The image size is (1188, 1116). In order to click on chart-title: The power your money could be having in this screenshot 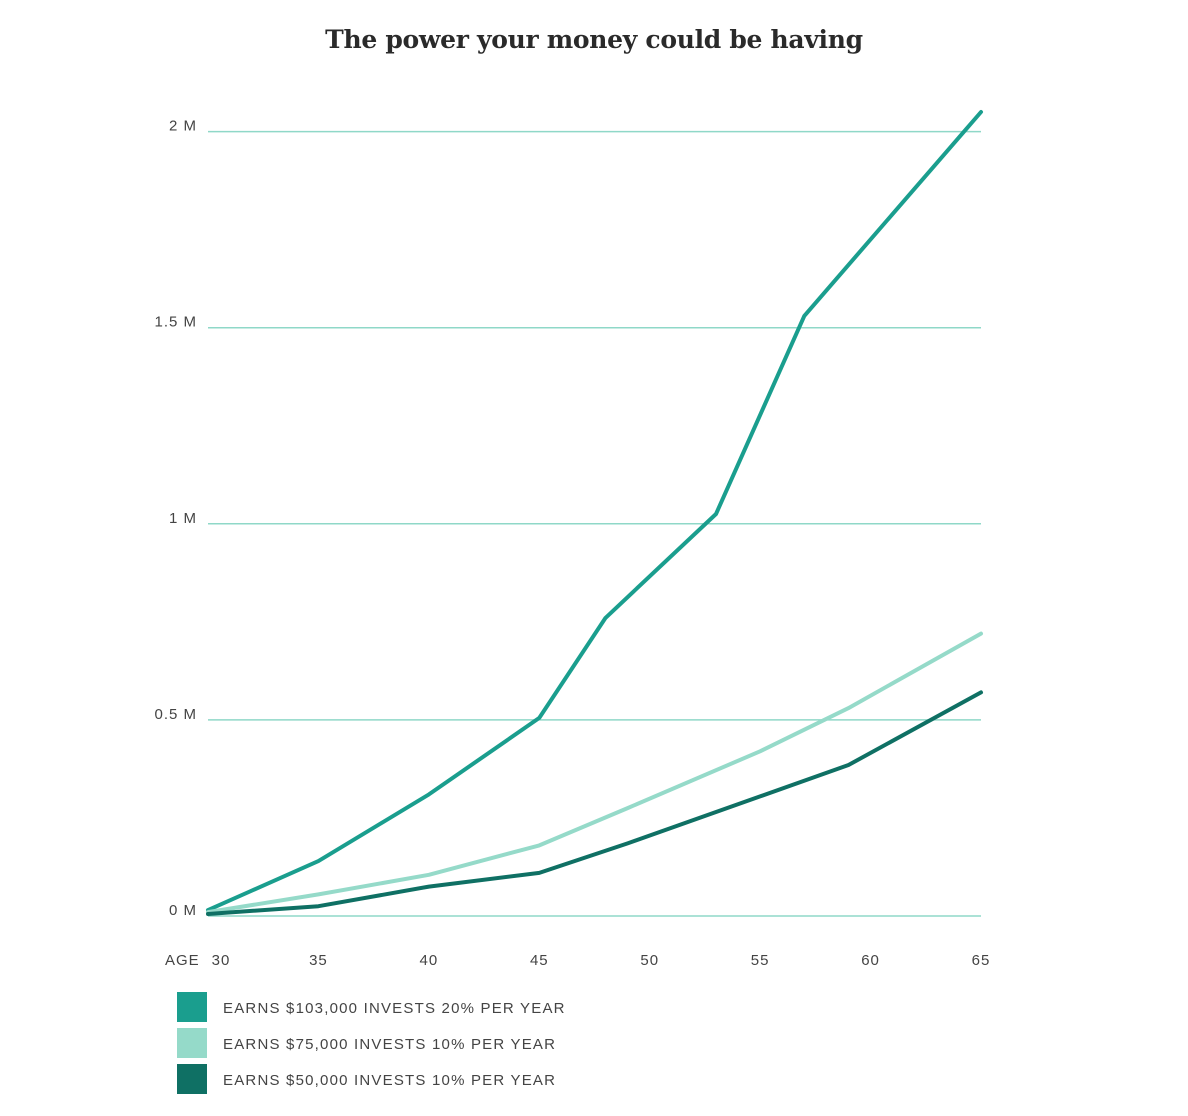, I will do `click(594, 39)`.